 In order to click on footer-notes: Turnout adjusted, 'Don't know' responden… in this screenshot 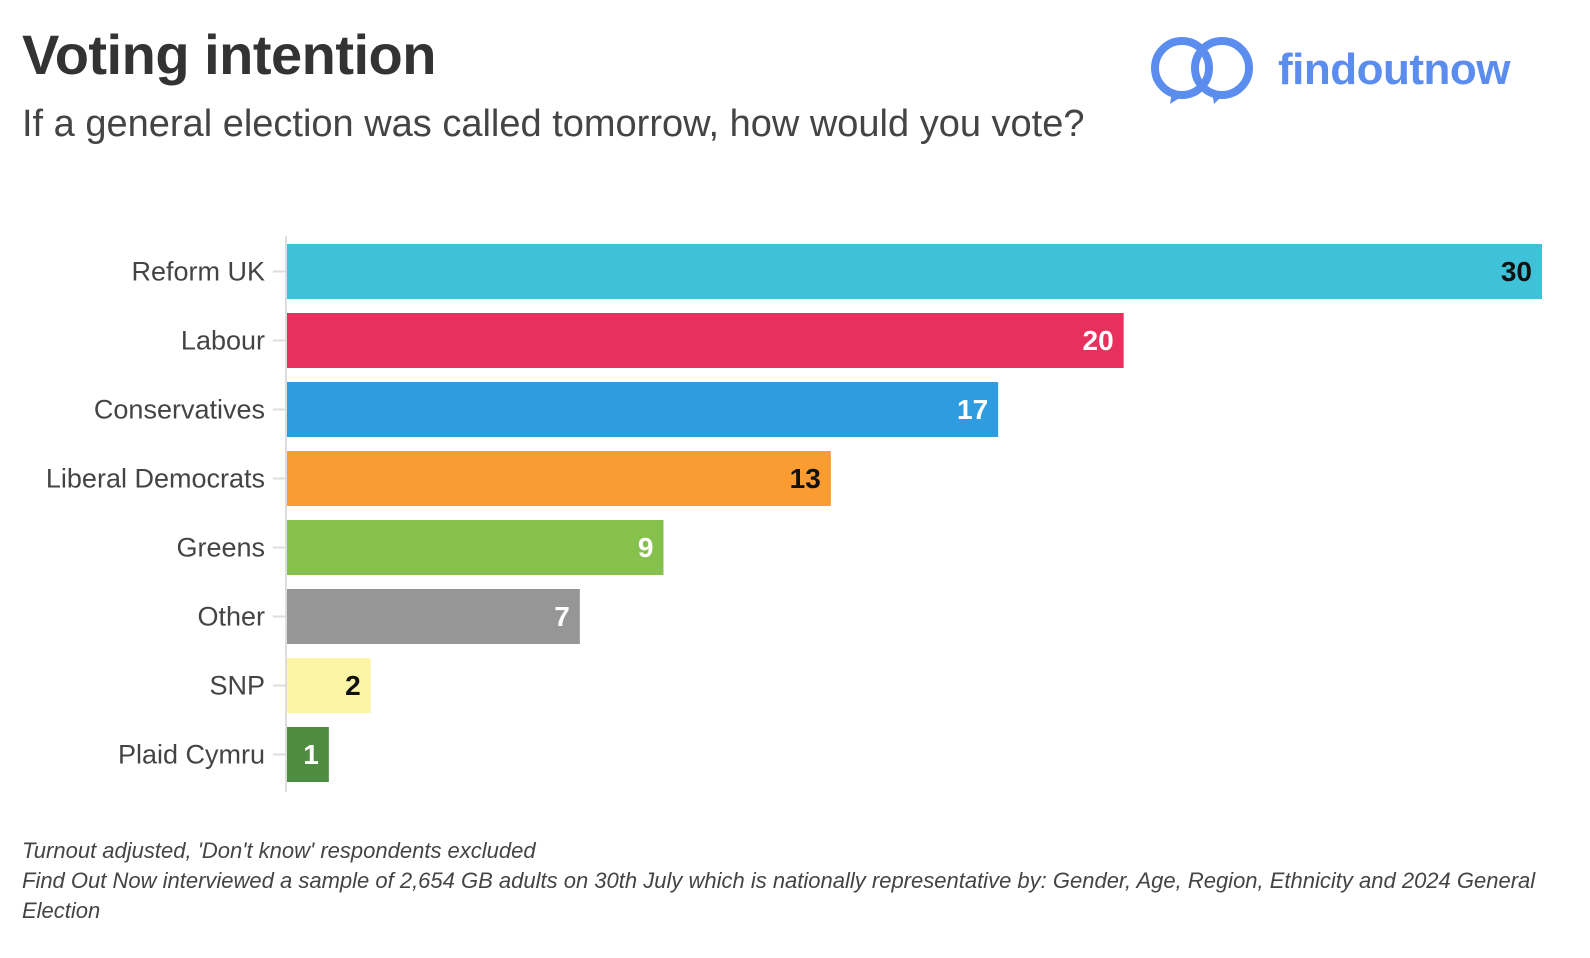, I will do `click(792, 881)`.